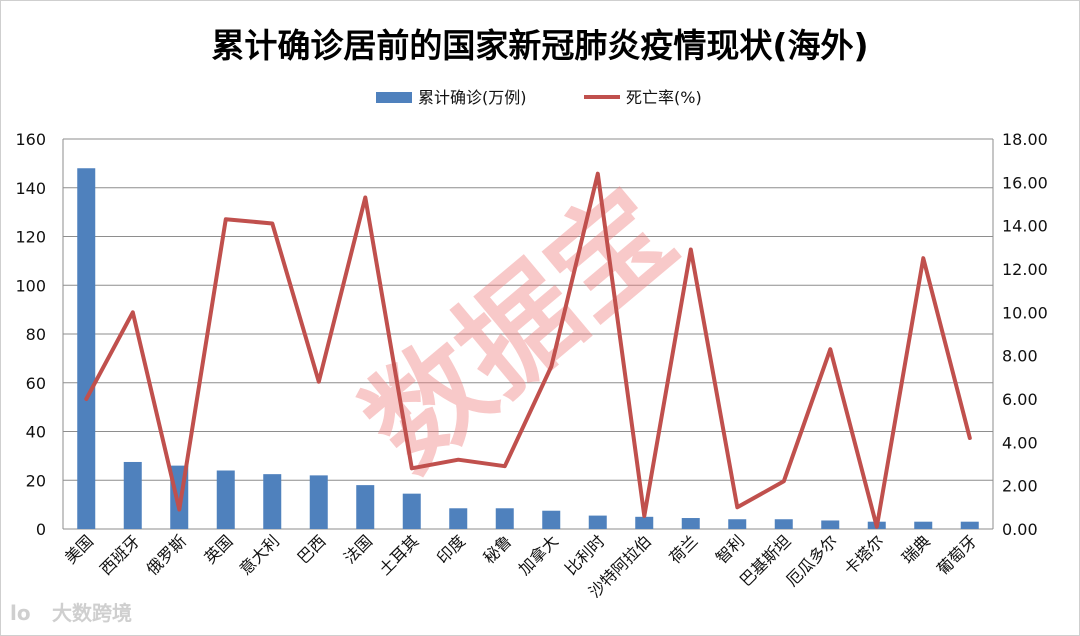 The width and height of the screenshot is (1080, 636). What do you see at coordinates (1020, 356) in the screenshot?
I see `y-right-tick-label: 8.00` at bounding box center [1020, 356].